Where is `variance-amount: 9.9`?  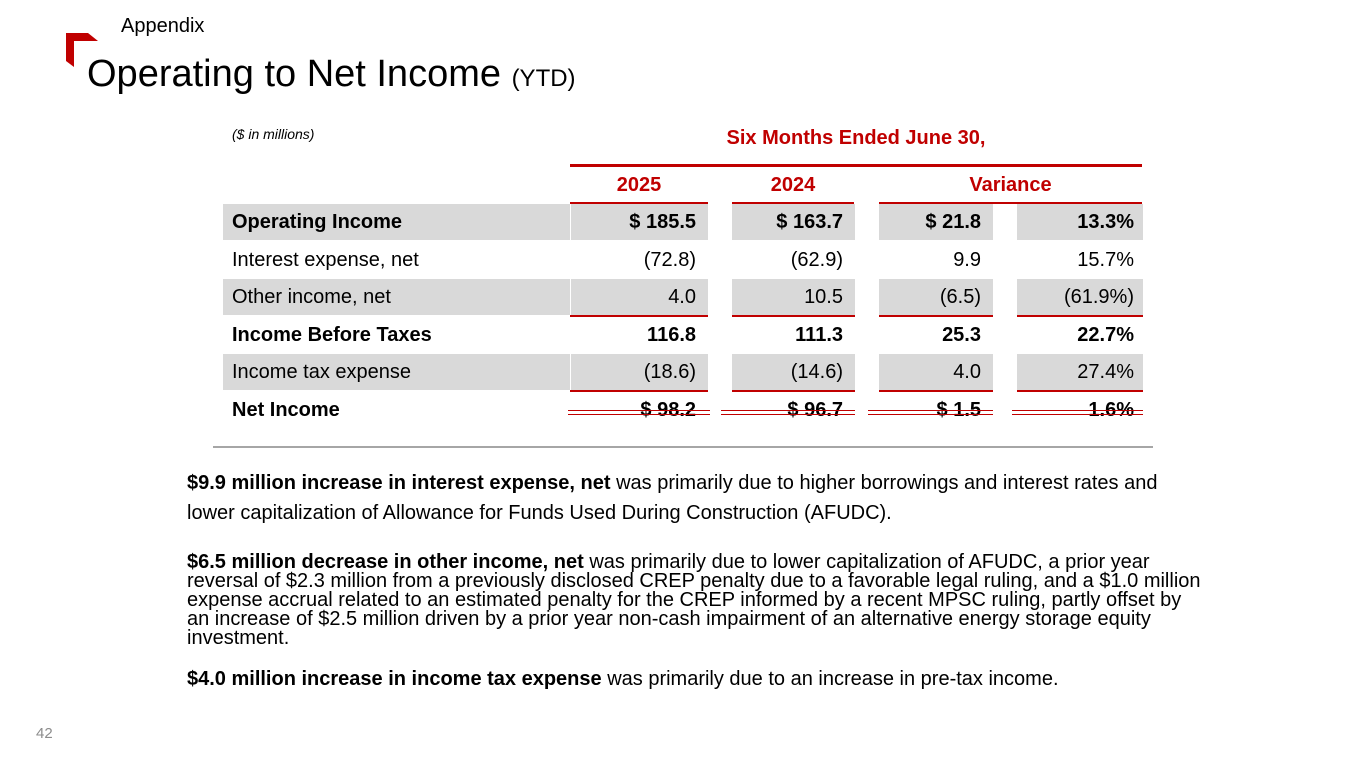
variance-amount: 9.9 is located at coordinates (967, 259).